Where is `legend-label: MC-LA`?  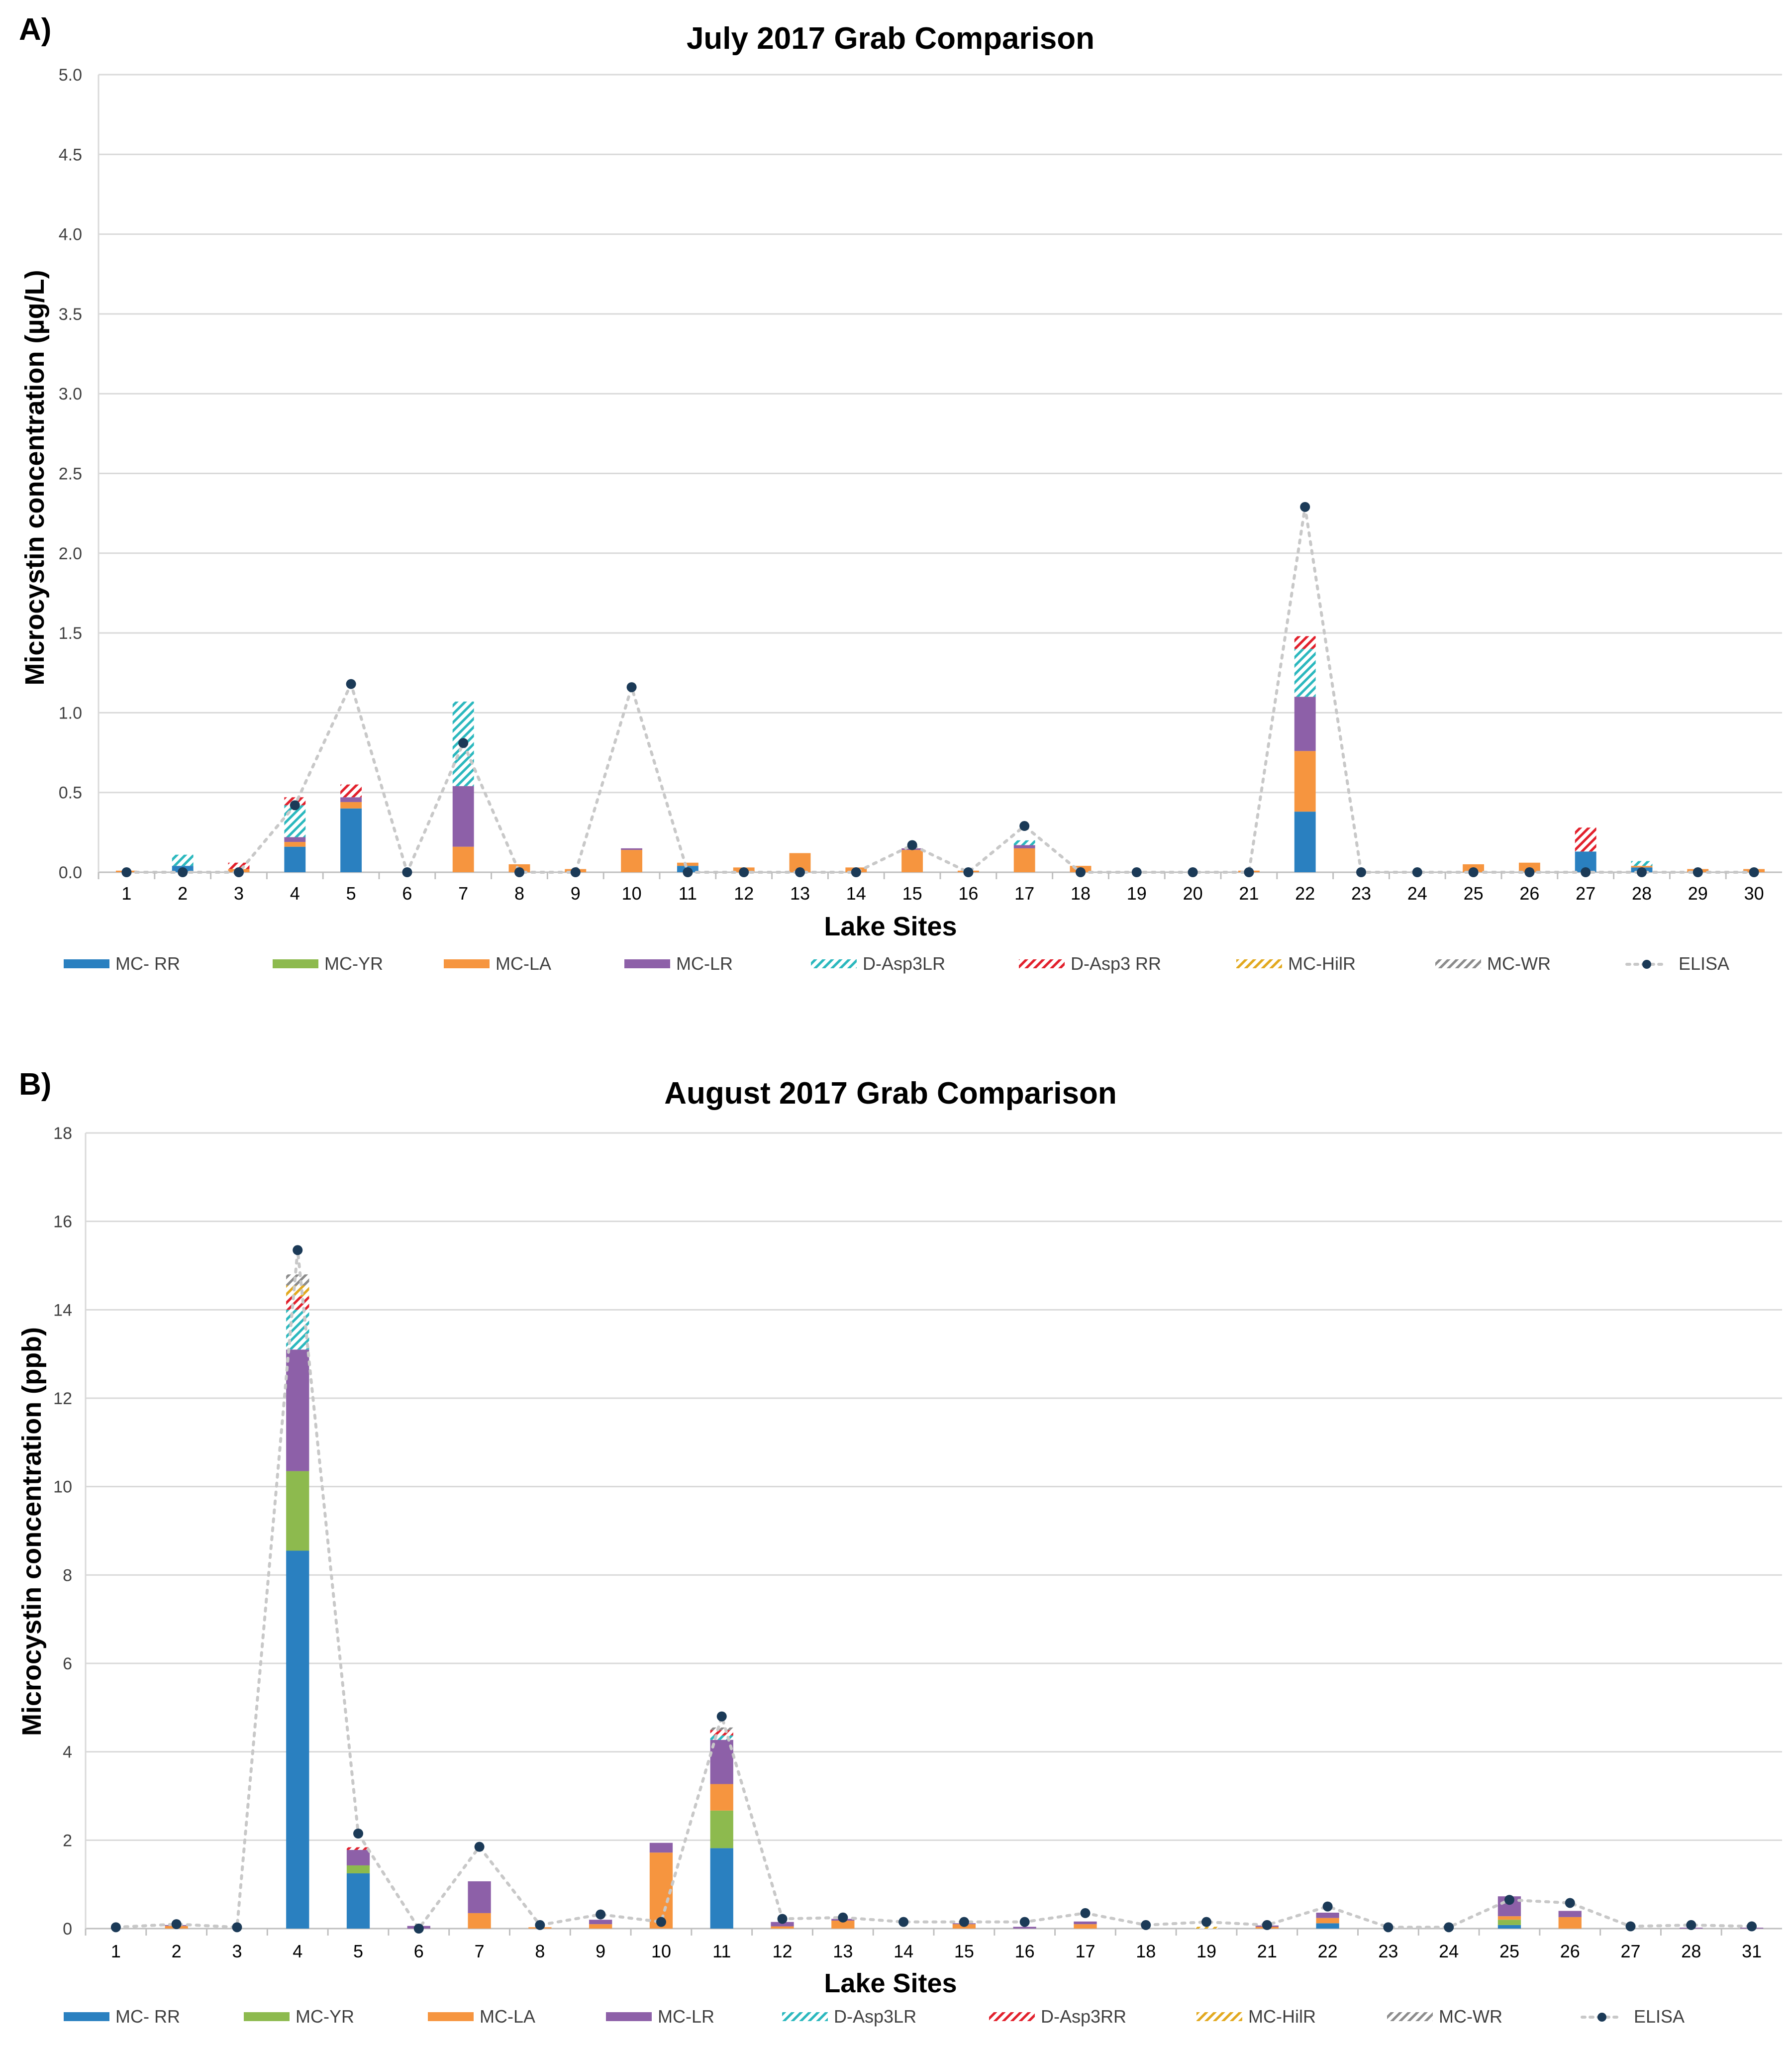 legend-label: MC-LA is located at coordinates (523, 963).